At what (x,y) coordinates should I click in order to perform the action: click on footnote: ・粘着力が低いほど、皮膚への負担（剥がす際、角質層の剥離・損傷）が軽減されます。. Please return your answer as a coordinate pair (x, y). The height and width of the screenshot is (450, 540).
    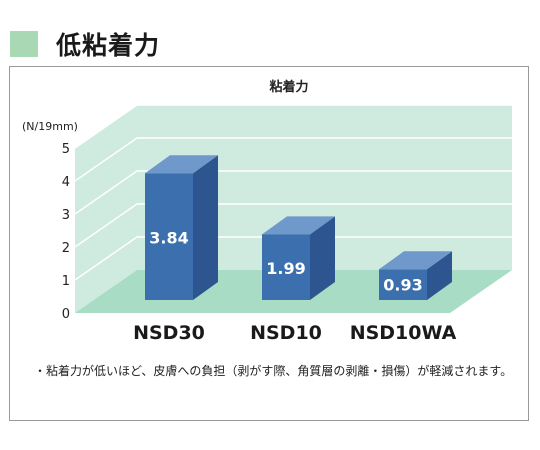
    Looking at the image, I should click on (280, 371).